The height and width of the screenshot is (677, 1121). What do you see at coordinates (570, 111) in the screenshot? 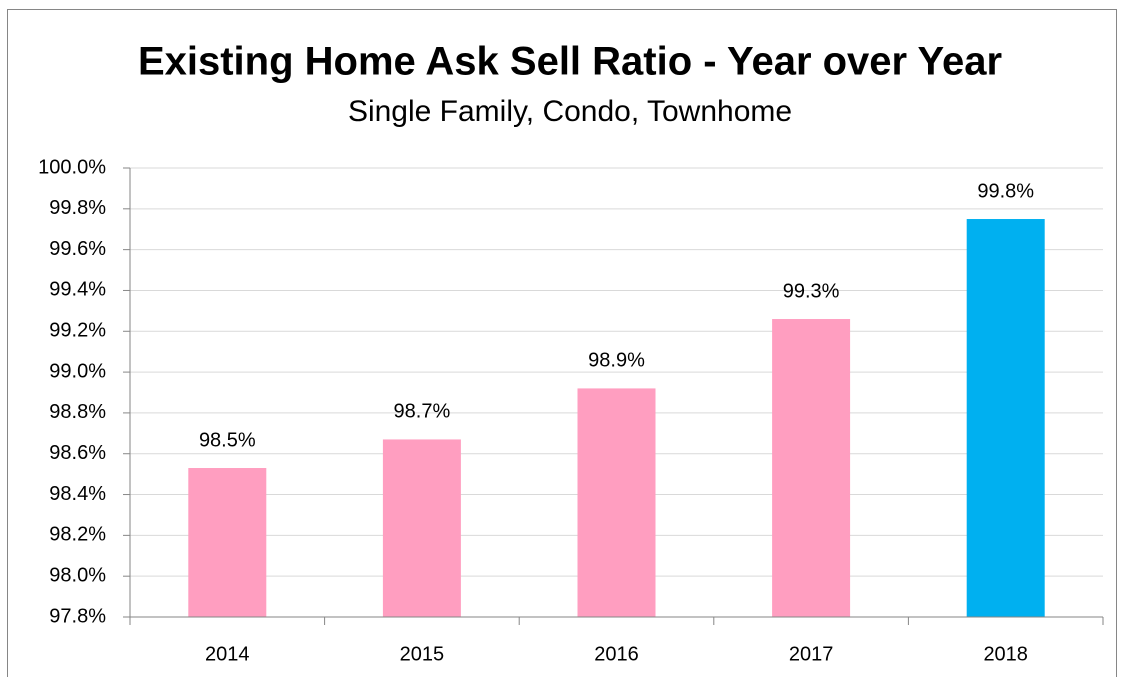
I see `chart-subtitle: Single Family, Condo, Townhome` at bounding box center [570, 111].